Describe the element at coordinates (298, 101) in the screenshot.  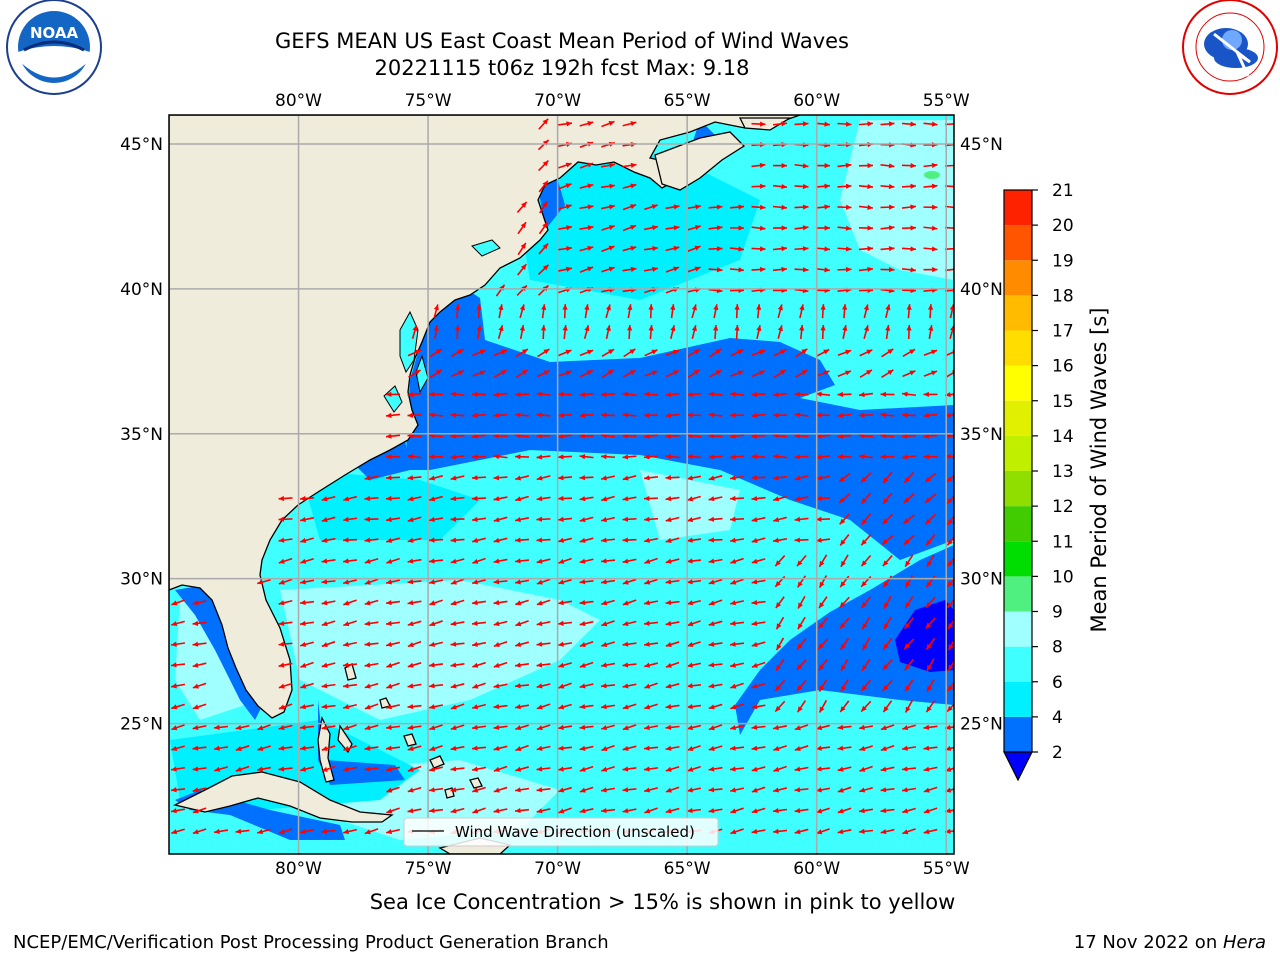
I see `lon-tick-label-top: 80°W` at that location.